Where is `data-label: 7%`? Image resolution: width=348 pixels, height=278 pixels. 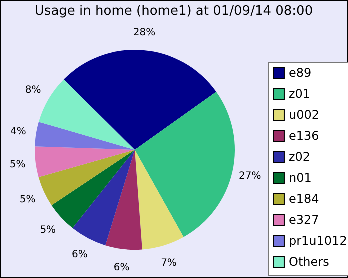
data-label: 7% is located at coordinates (169, 263).